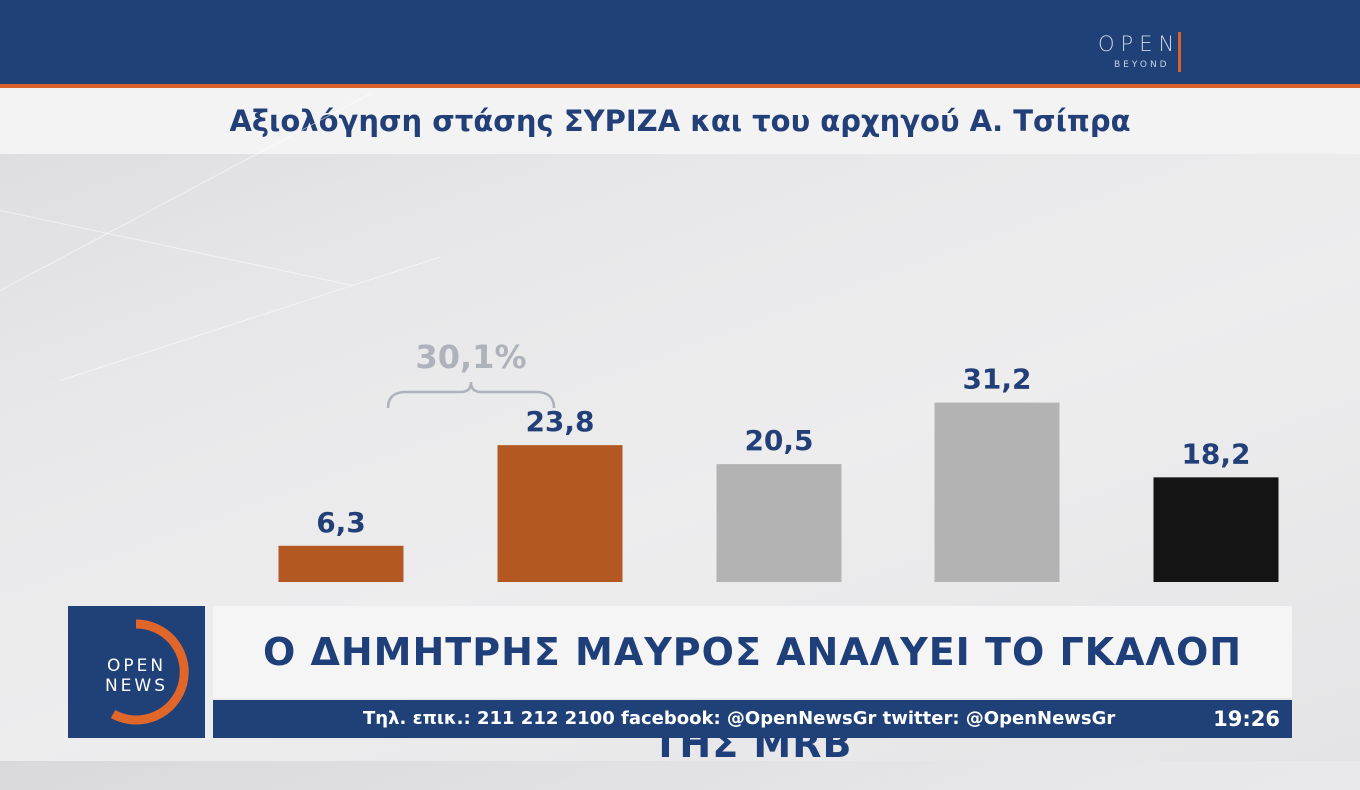  I want to click on open-beyond-logo: OPEN BEYOND, so click(1143, 54).